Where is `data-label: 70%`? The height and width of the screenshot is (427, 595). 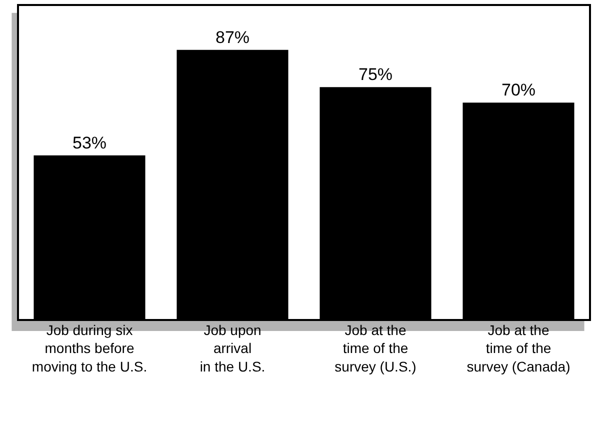
data-label: 70% is located at coordinates (518, 90).